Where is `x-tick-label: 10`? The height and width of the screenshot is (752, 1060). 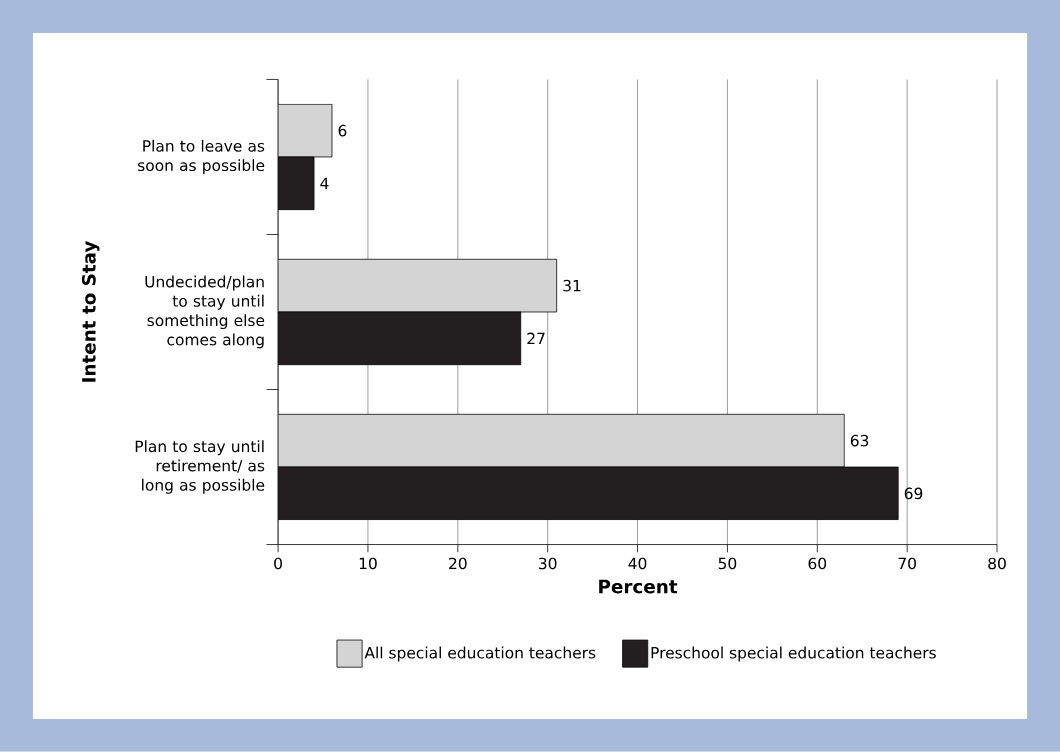 x-tick-label: 10 is located at coordinates (368, 563).